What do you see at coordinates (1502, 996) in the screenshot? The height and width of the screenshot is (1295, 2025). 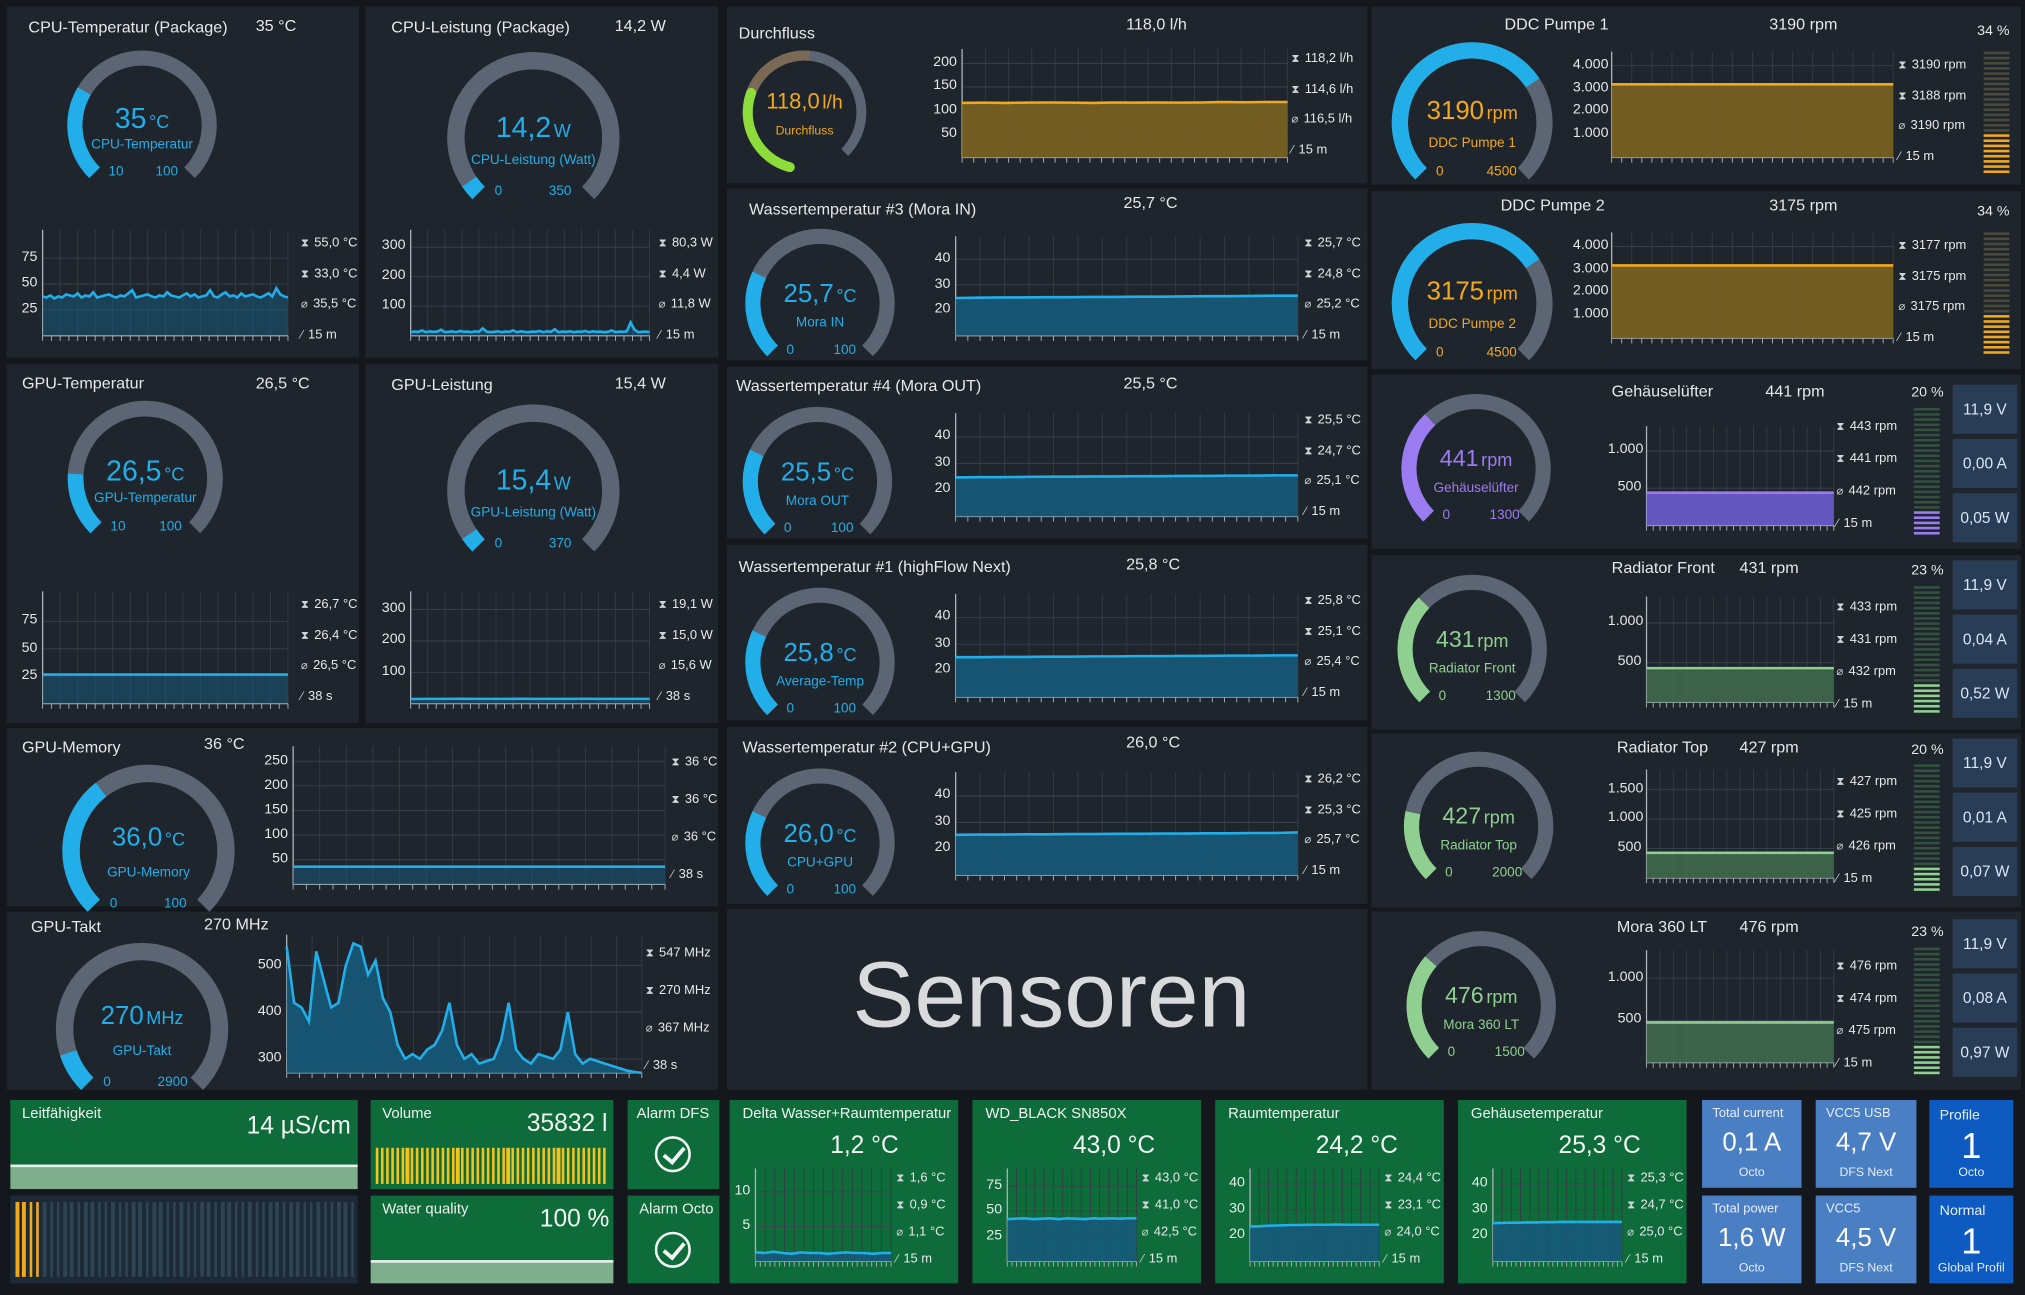 I see `fan-mora-gauge-unit: rpm` at bounding box center [1502, 996].